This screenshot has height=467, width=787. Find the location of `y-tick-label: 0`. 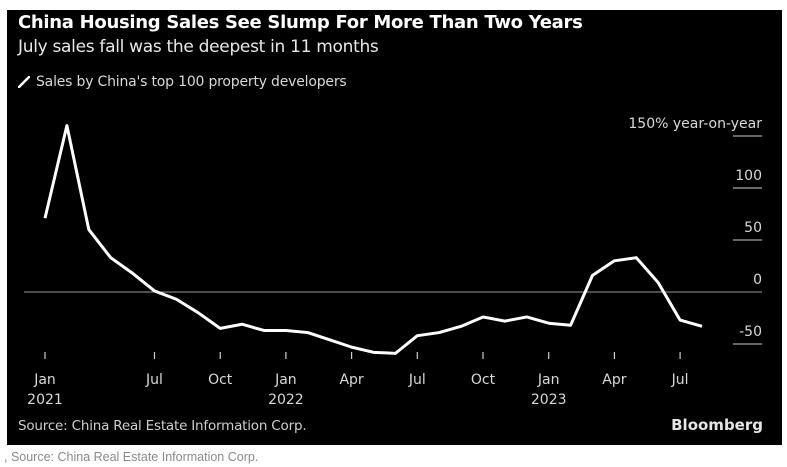

y-tick-label: 0 is located at coordinates (757, 280).